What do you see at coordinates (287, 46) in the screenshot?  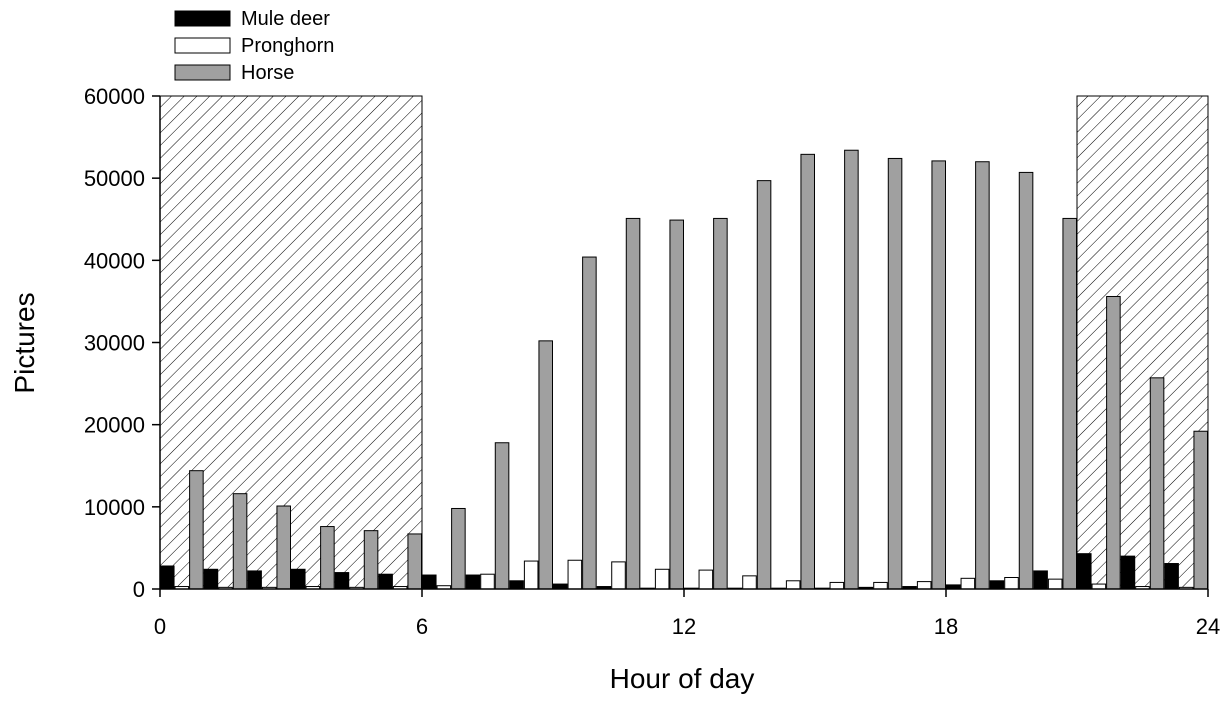 I see `legend-label-pronghorn: Pronghorn` at bounding box center [287, 46].